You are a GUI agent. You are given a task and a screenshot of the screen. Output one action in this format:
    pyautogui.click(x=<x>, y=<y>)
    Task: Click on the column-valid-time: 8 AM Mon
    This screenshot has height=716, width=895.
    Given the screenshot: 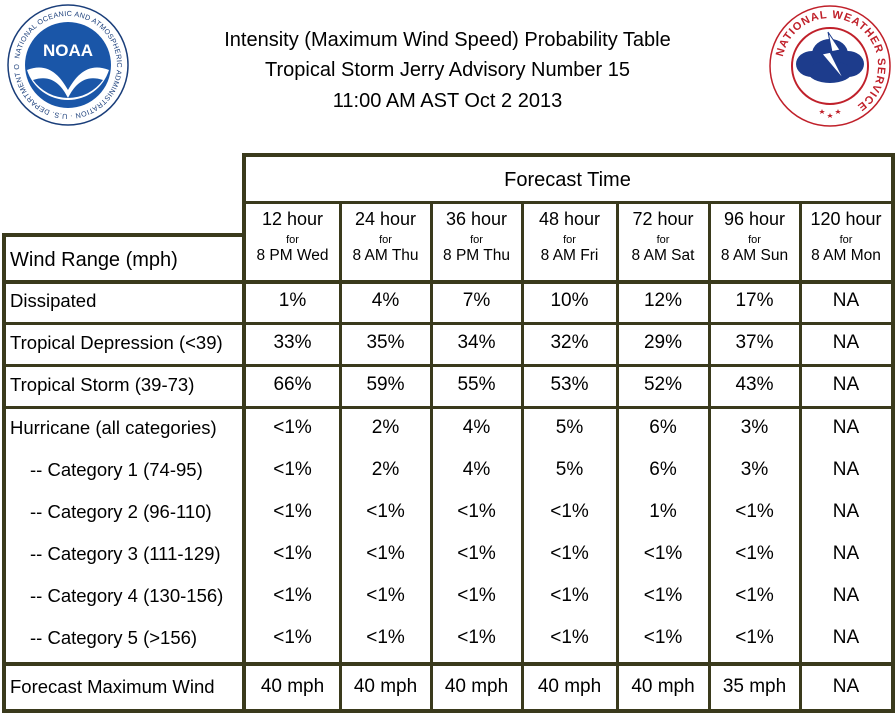 What is the action you would take?
    pyautogui.click(x=846, y=255)
    